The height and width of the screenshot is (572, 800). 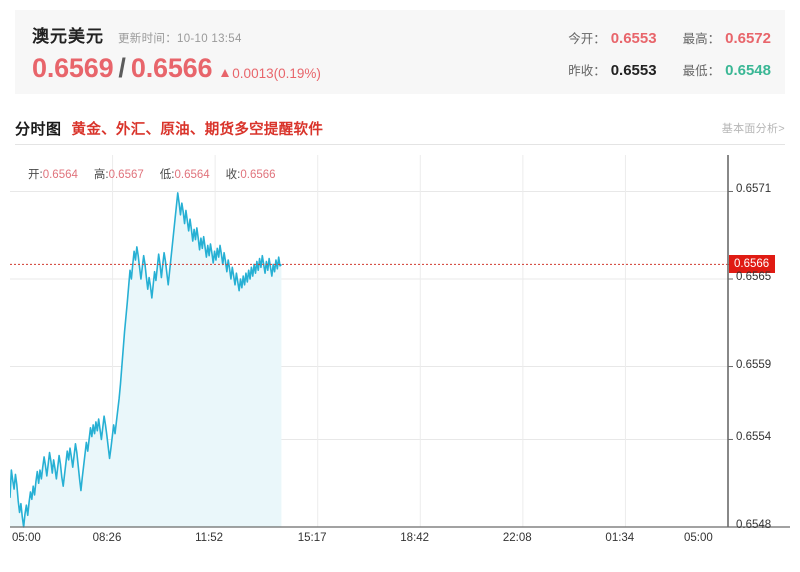 What do you see at coordinates (517, 538) in the screenshot?
I see `x-axis-tick-5: 22:08` at bounding box center [517, 538].